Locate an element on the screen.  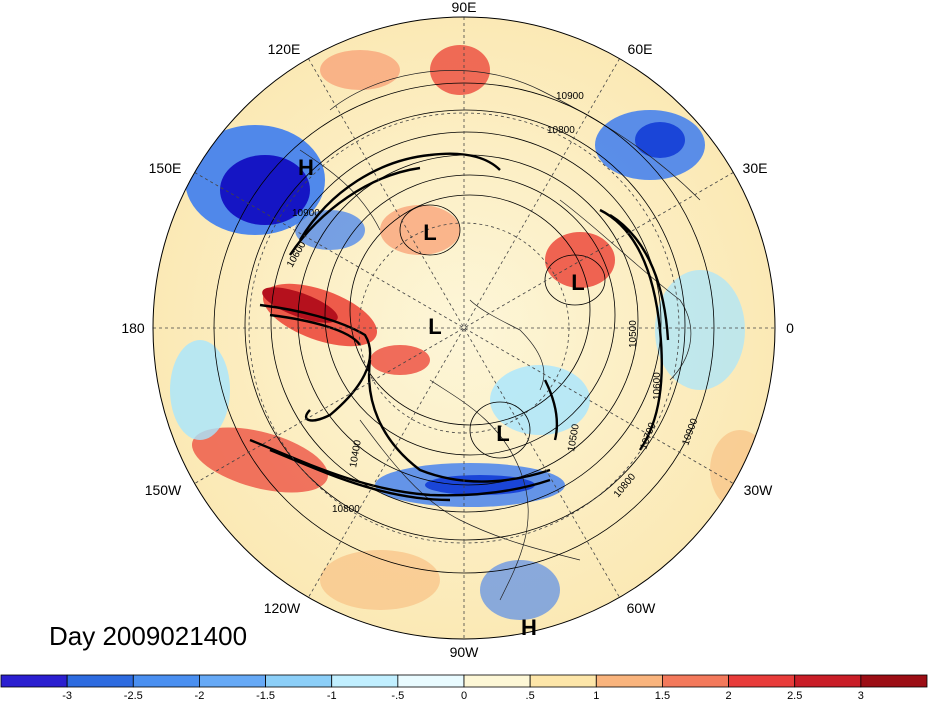
colorbar-tick-label: 2 is located at coordinates (729, 696).